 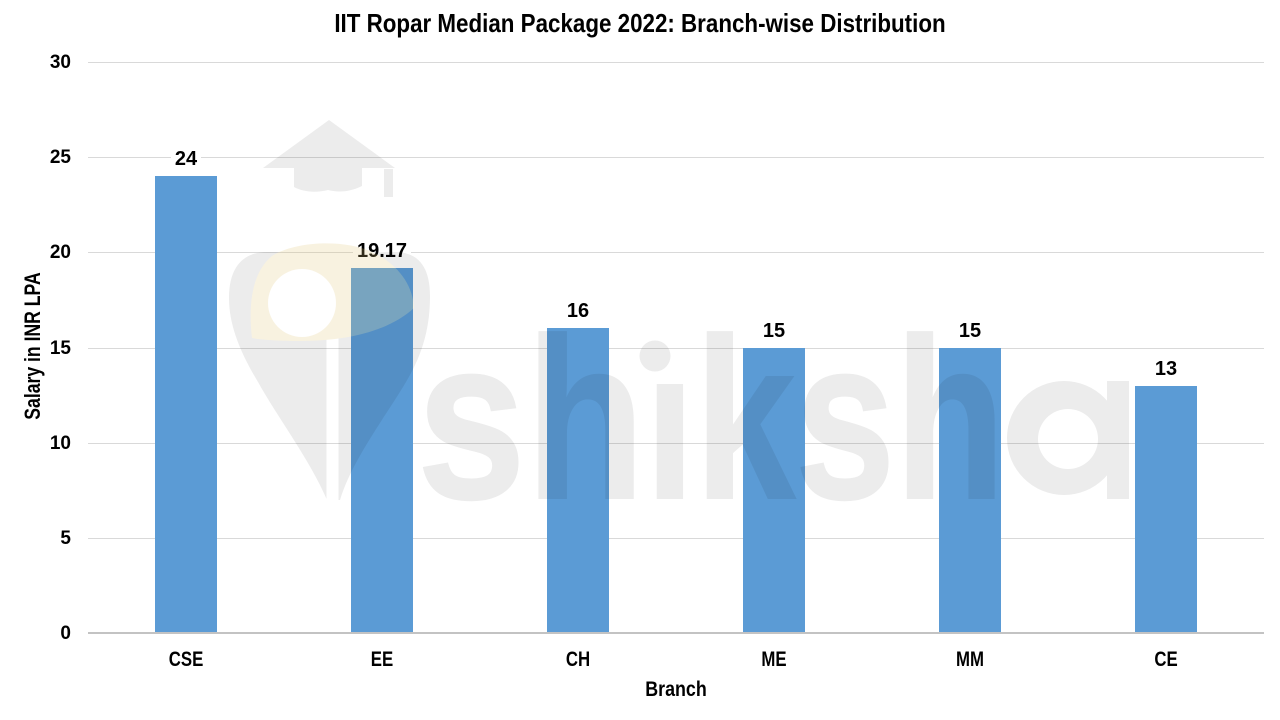 I want to click on svg-text: iksh, so click(x=825, y=419).